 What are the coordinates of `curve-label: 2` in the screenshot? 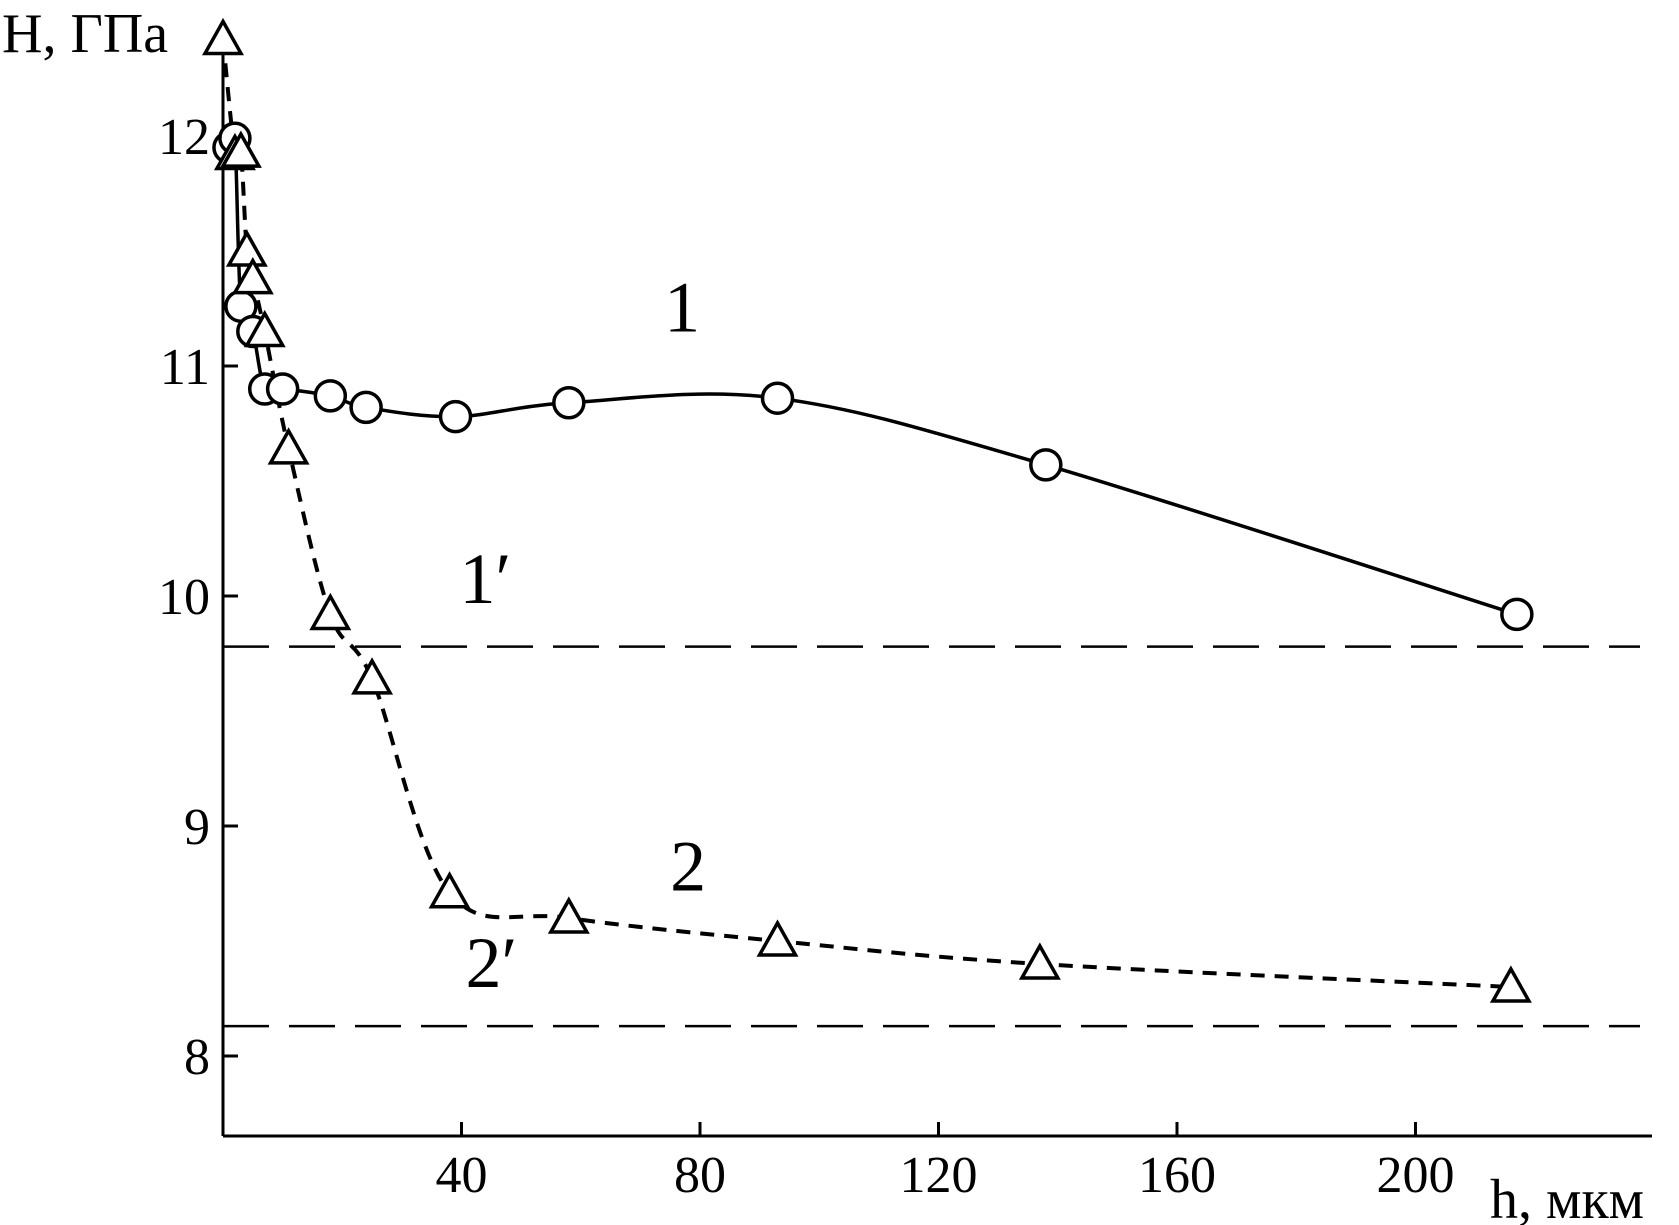 It's located at (688, 866).